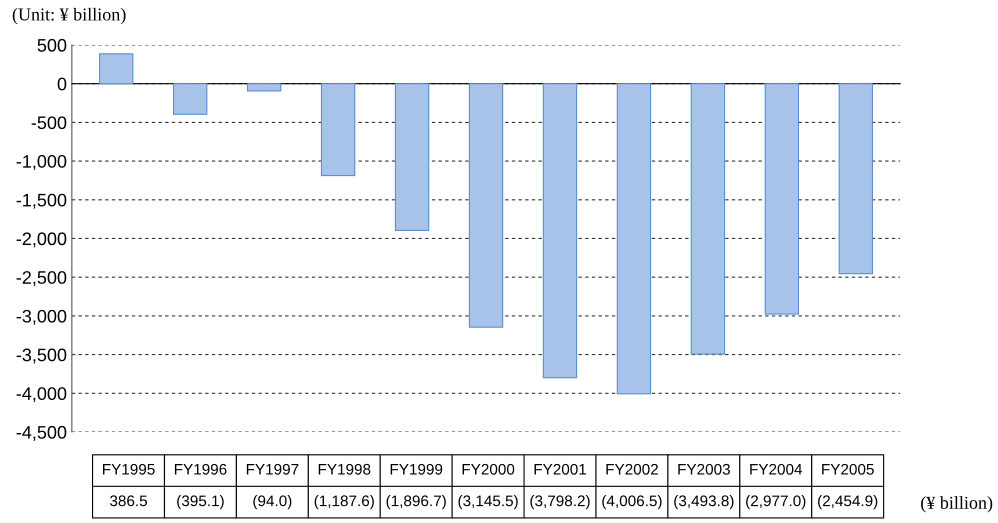 This screenshot has height=523, width=998. What do you see at coordinates (62, 84) in the screenshot?
I see `y-tick-label: 0` at bounding box center [62, 84].